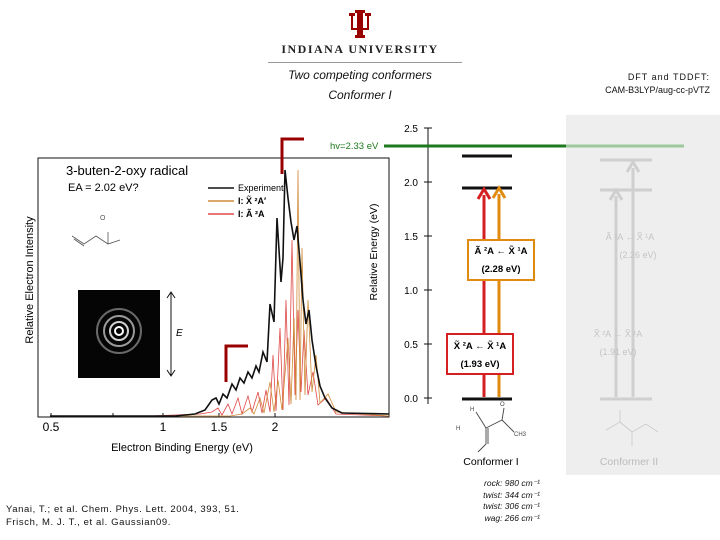 This screenshot has height=540, width=720. Describe the element at coordinates (511, 494) in the screenshot. I see `vibration-mode: twist: 344 cm⁻¹` at that location.